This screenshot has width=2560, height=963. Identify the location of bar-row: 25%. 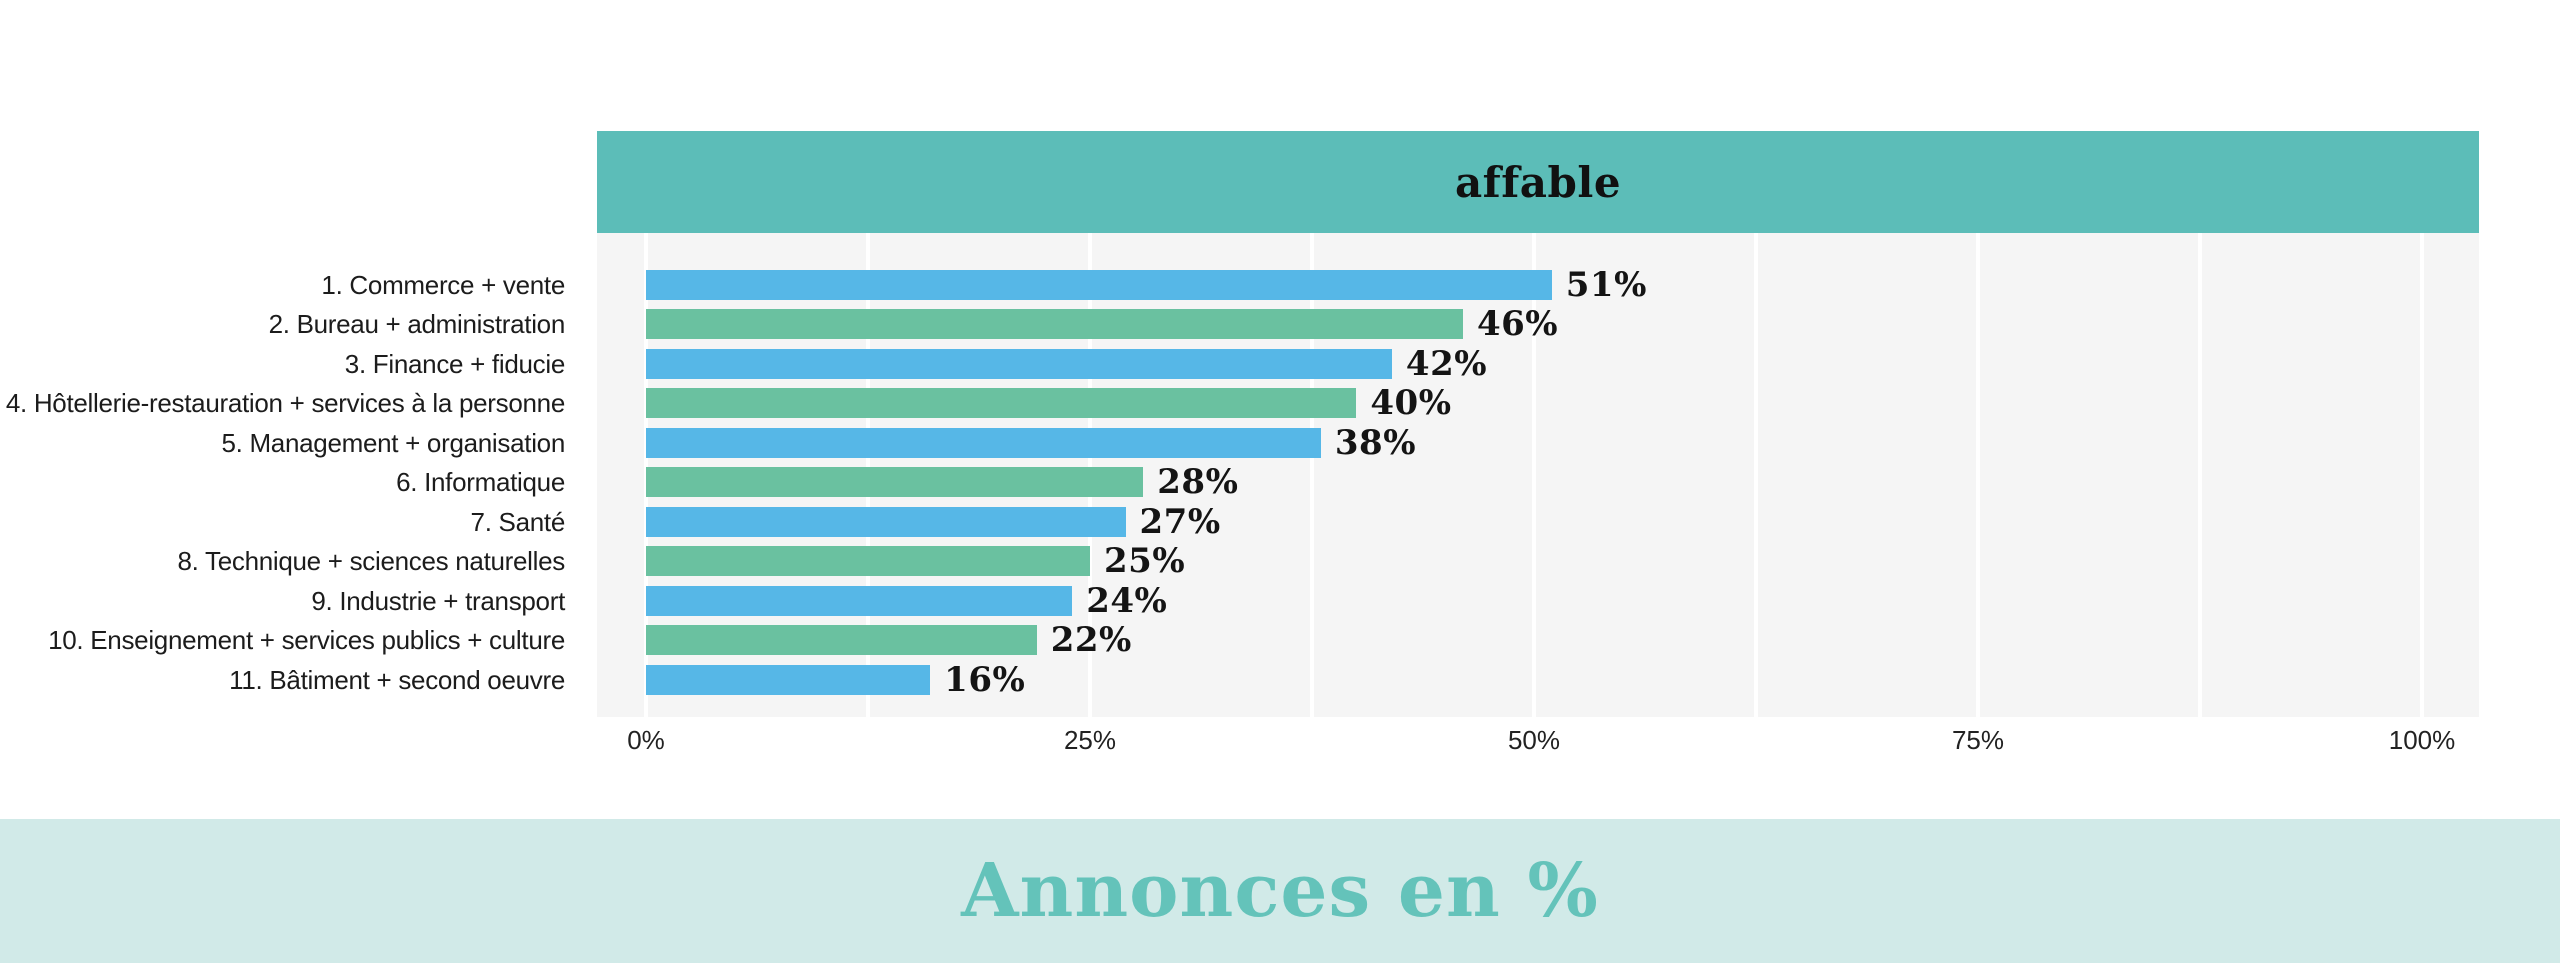
(1562, 562).